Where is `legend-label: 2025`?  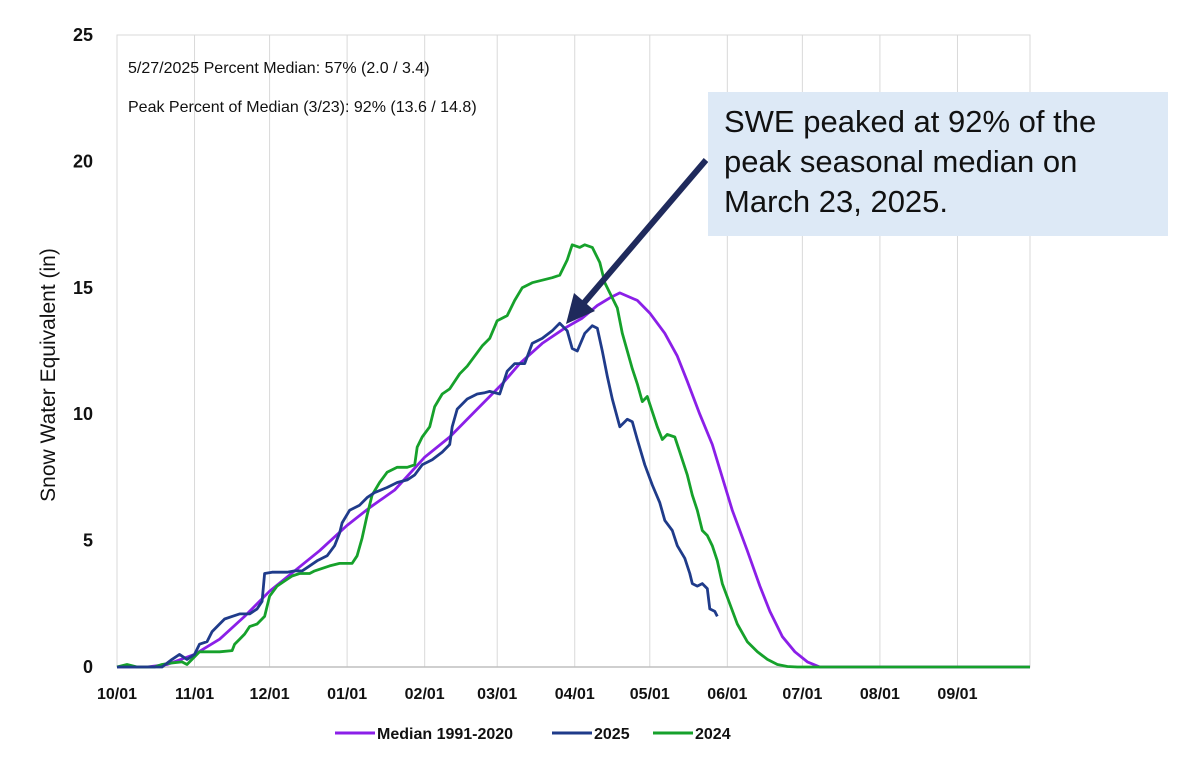
legend-label: 2025 is located at coordinates (612, 734).